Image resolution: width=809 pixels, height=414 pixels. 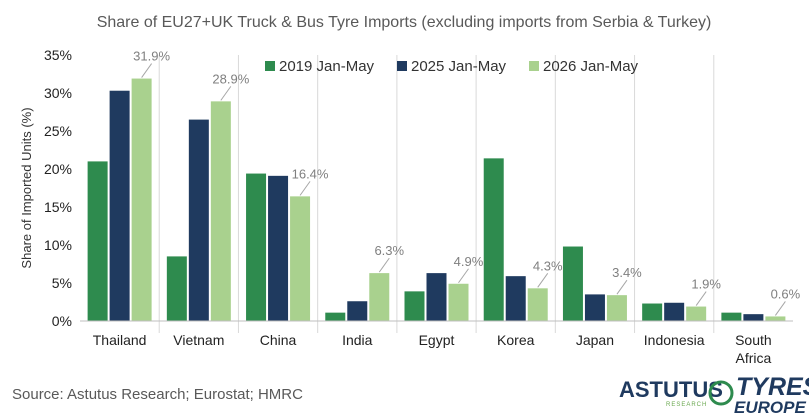 What do you see at coordinates (198, 340) in the screenshot?
I see `x-tick-label: Vietnam` at bounding box center [198, 340].